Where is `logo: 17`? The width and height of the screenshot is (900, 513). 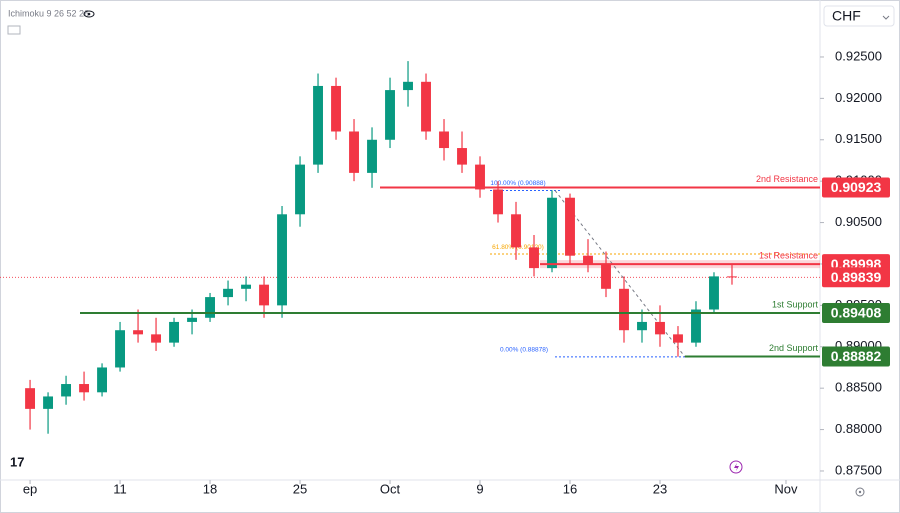
logo: 17 is located at coordinates (17, 461).